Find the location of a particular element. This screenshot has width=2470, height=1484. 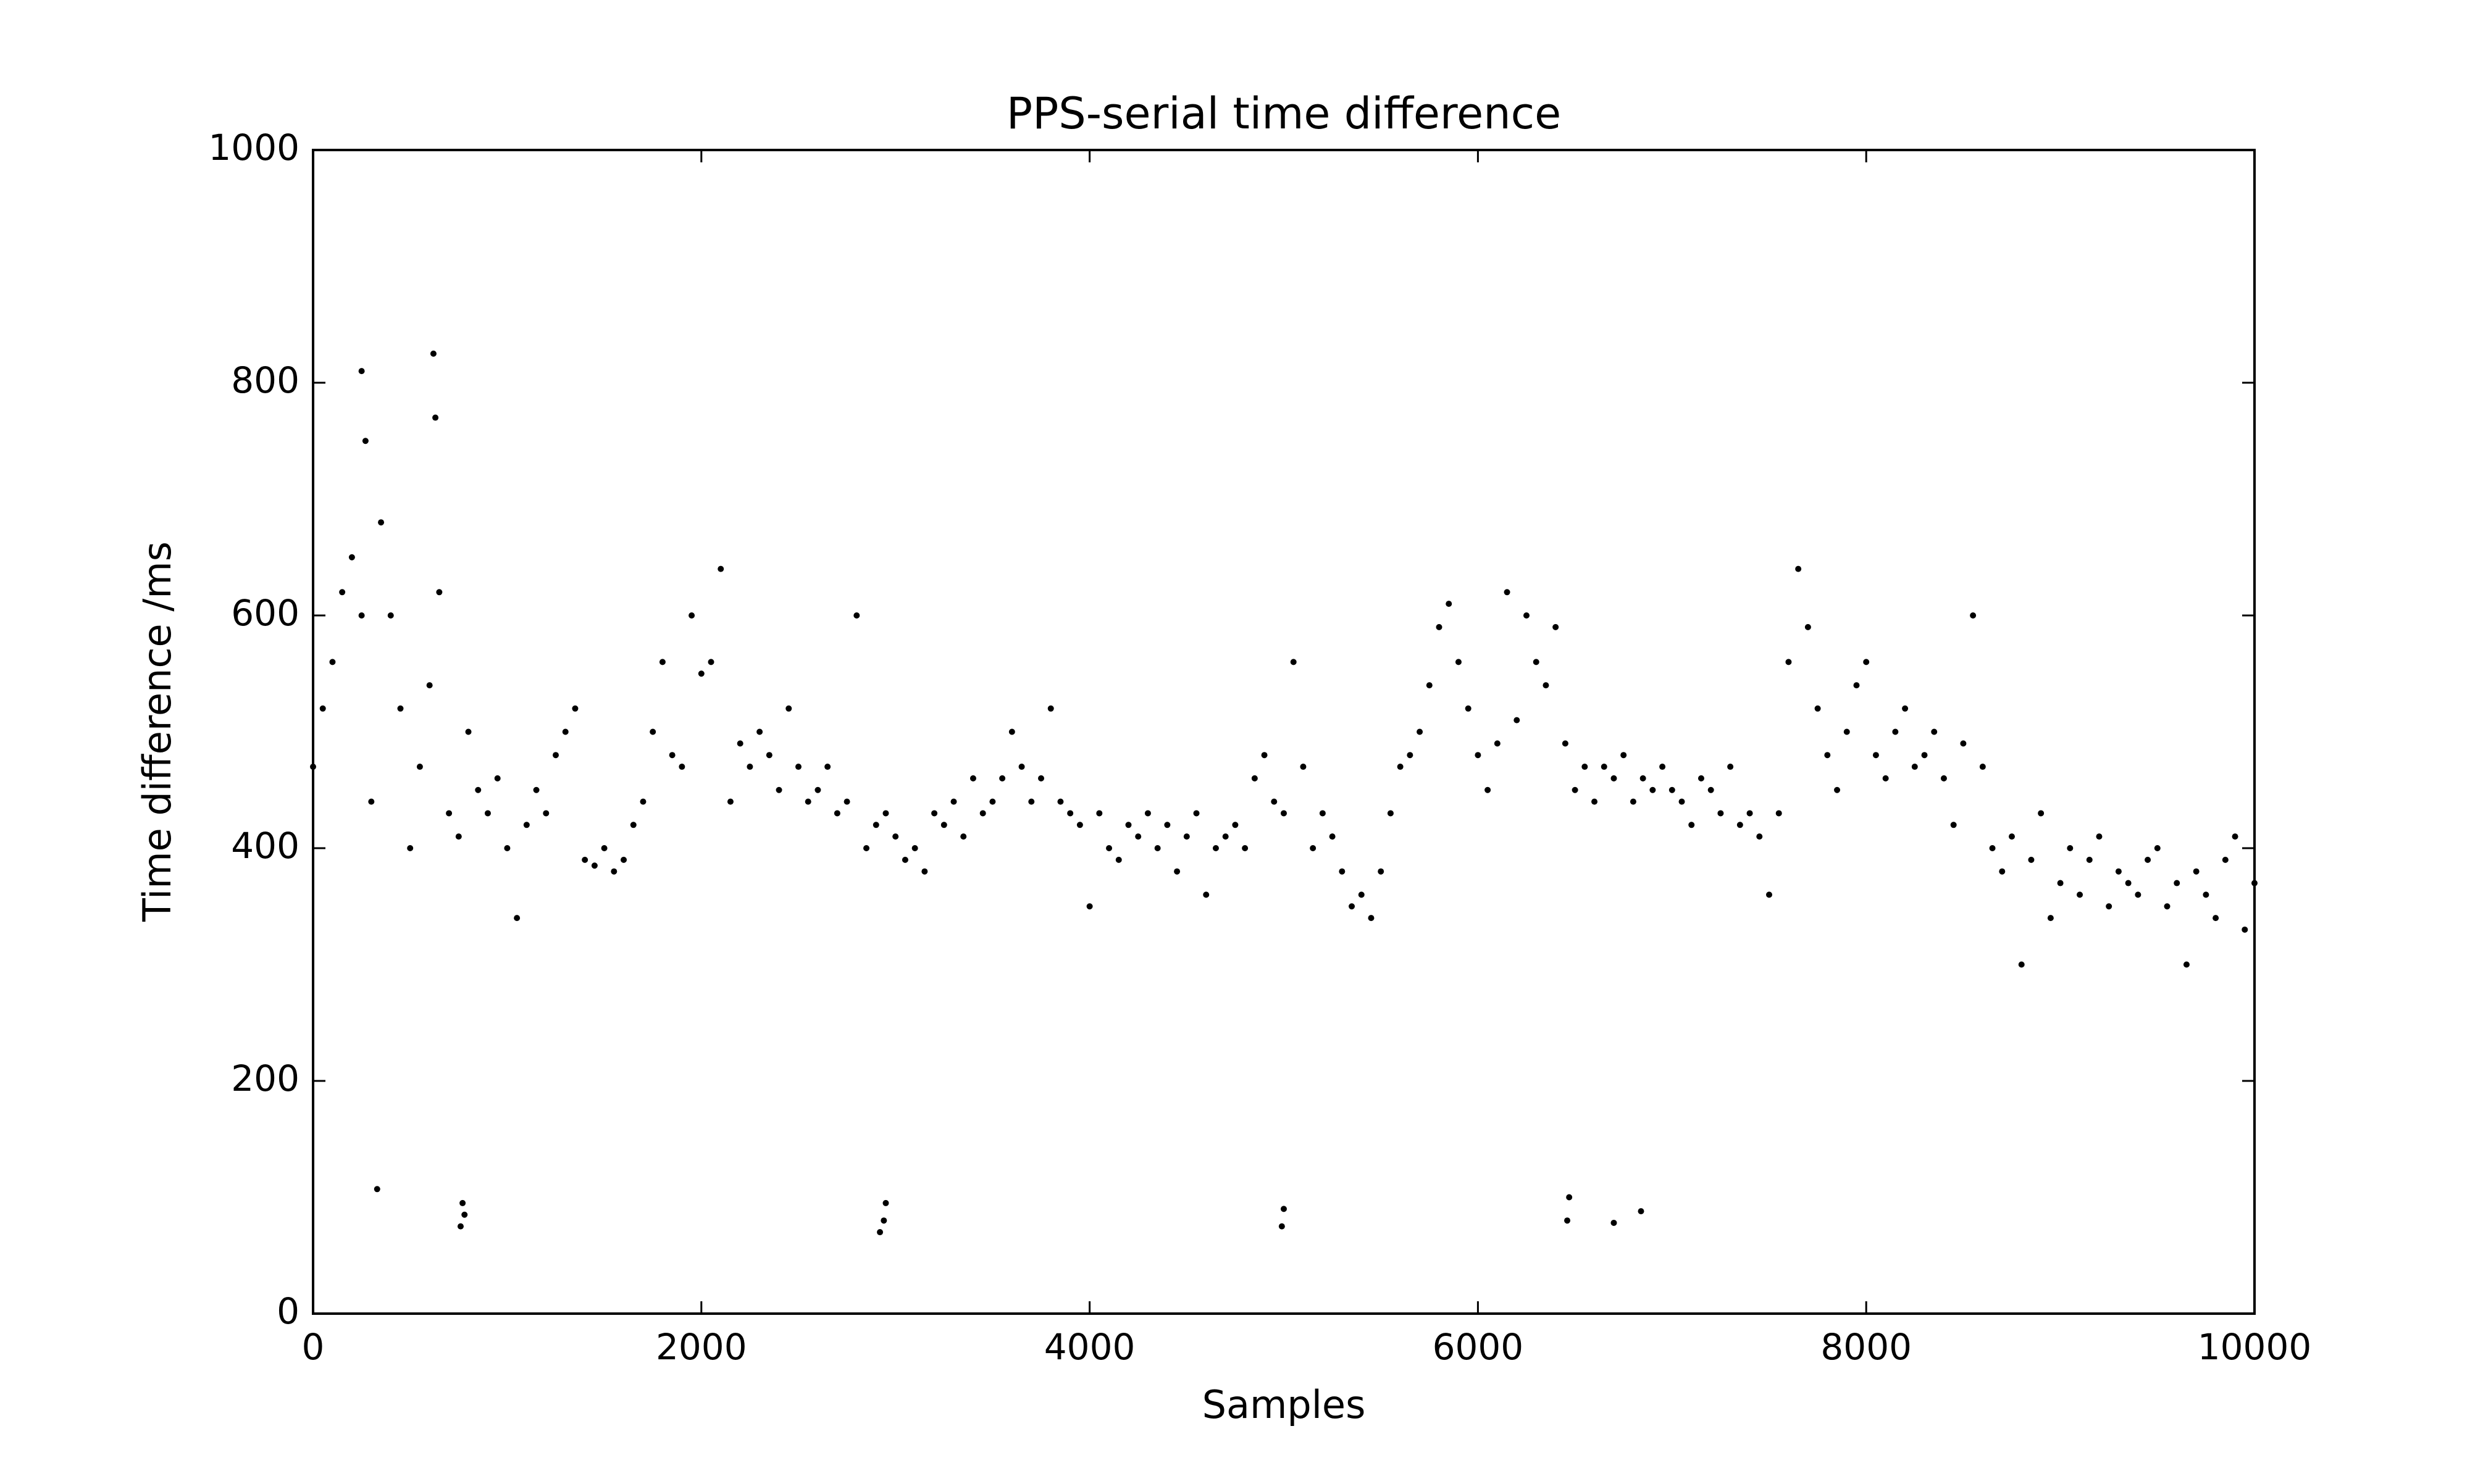

y-tick-label: 1000 is located at coordinates (254, 148).